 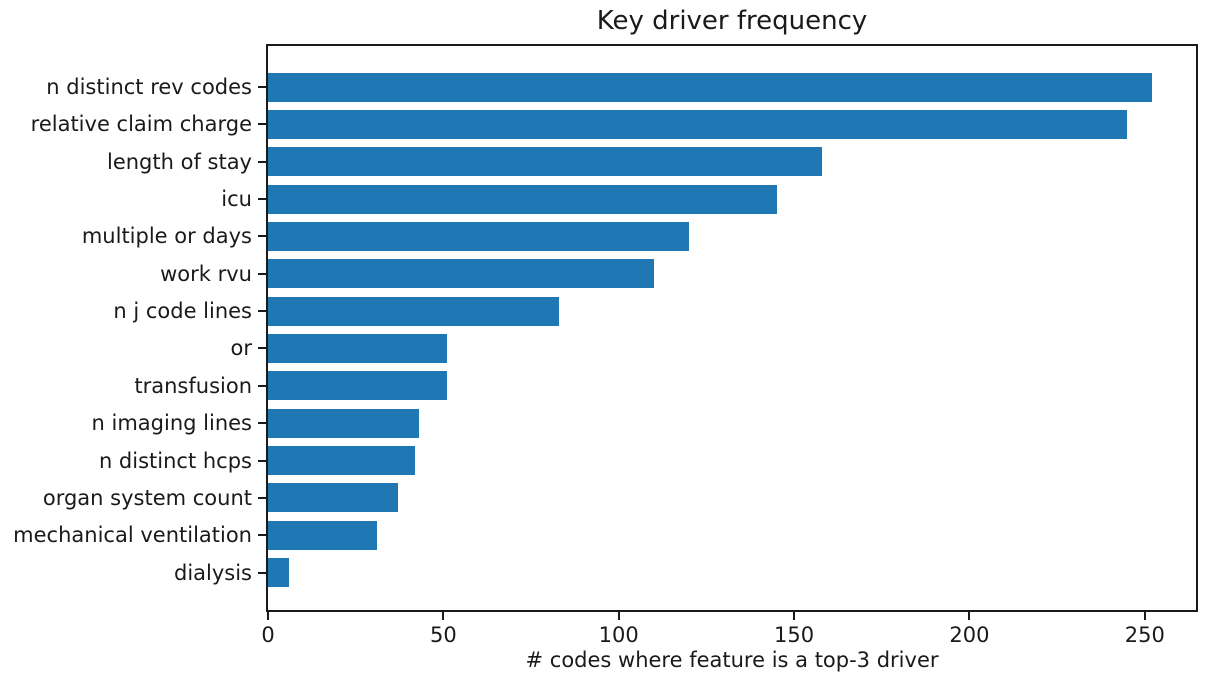 I want to click on y-tick-label: work rvu, so click(x=206, y=273).